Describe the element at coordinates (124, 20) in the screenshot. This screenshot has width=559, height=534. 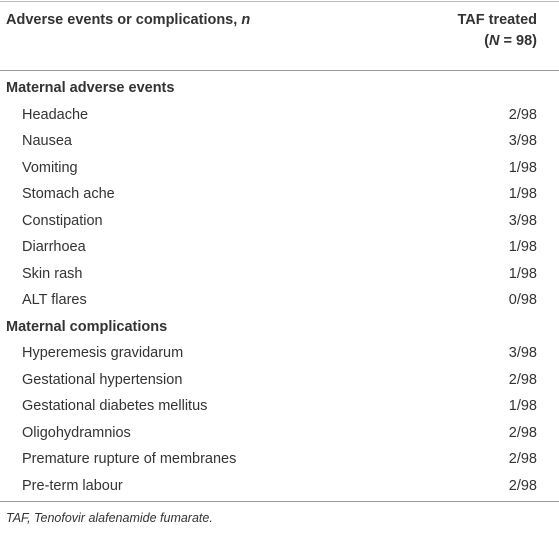
I see `header-text: Adverse events or complications,` at that location.